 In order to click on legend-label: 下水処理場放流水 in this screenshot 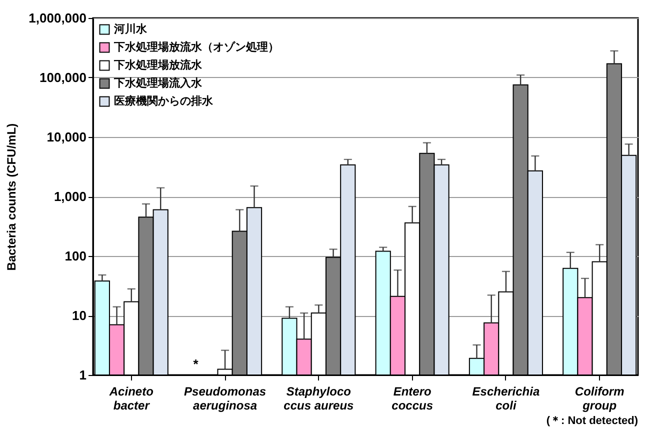, I will do `click(158, 65)`.